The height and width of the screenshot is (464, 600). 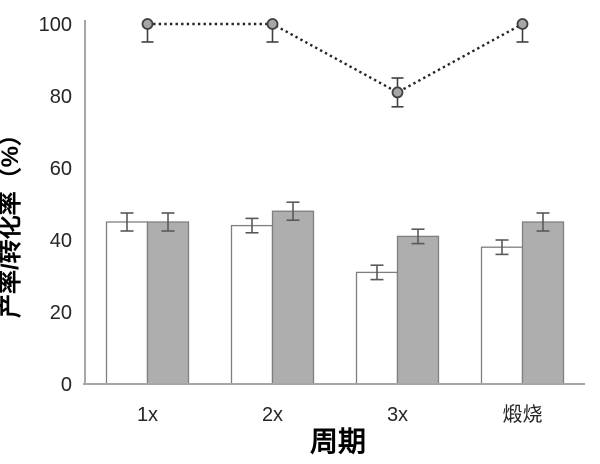 I want to click on y-tick-label-100: 100, so click(x=55, y=25).